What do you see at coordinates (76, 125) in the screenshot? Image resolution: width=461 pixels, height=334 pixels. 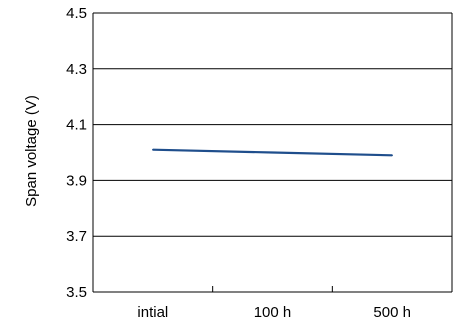 I see `y-tick-label: 4.1` at bounding box center [76, 125].